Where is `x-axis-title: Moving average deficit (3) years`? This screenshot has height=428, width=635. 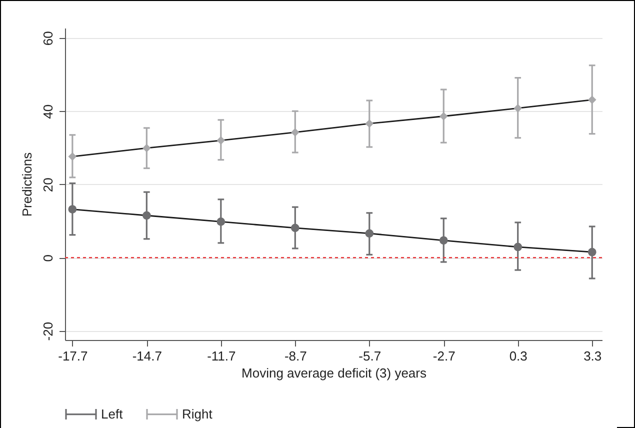
x-axis-title: Moving average deficit (3) years is located at coordinates (334, 373).